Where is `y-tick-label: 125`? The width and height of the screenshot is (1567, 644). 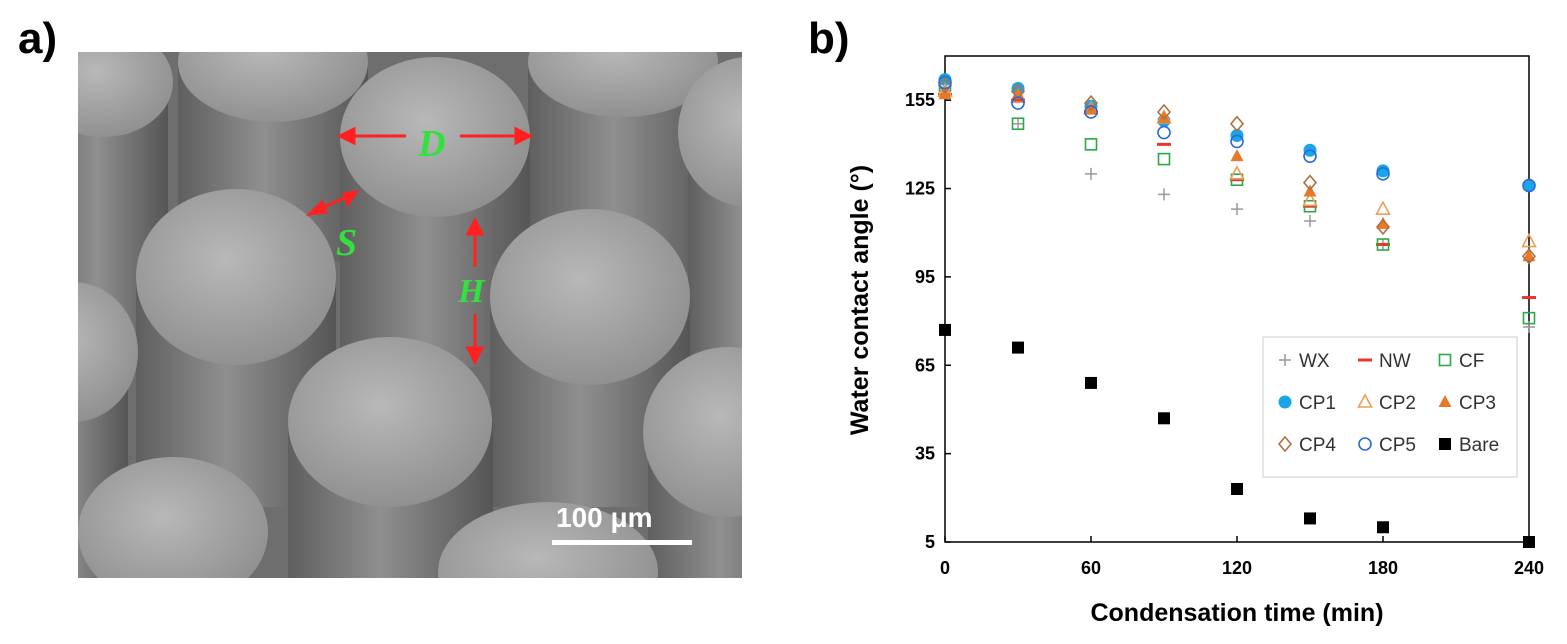
y-tick-label: 125 is located at coordinates (920, 189).